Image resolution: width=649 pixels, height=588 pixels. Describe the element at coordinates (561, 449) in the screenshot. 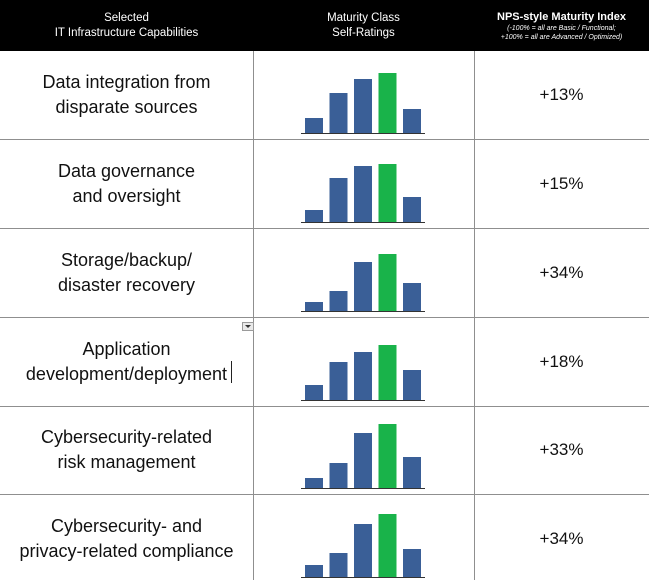

I see `nps-index-value: +33%` at that location.